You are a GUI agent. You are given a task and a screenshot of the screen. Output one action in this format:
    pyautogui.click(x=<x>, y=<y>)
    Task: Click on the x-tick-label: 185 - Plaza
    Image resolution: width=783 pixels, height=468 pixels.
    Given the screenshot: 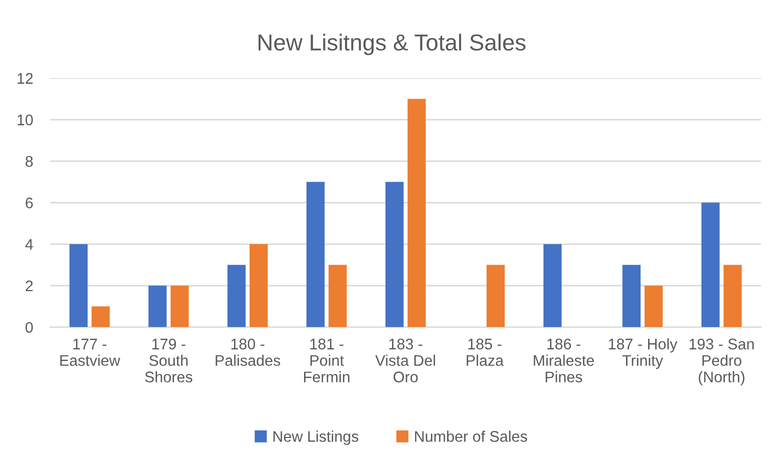 What is the action you would take?
    pyautogui.click(x=485, y=352)
    